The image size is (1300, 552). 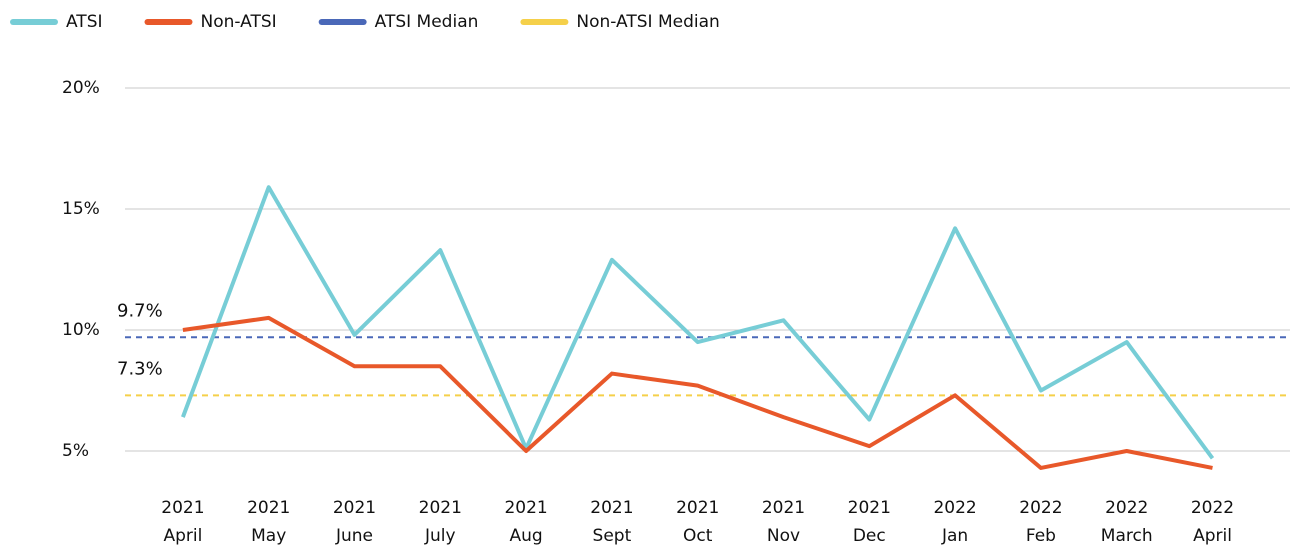 What do you see at coordinates (81, 330) in the screenshot?
I see `y-tick-label: 10%` at bounding box center [81, 330].